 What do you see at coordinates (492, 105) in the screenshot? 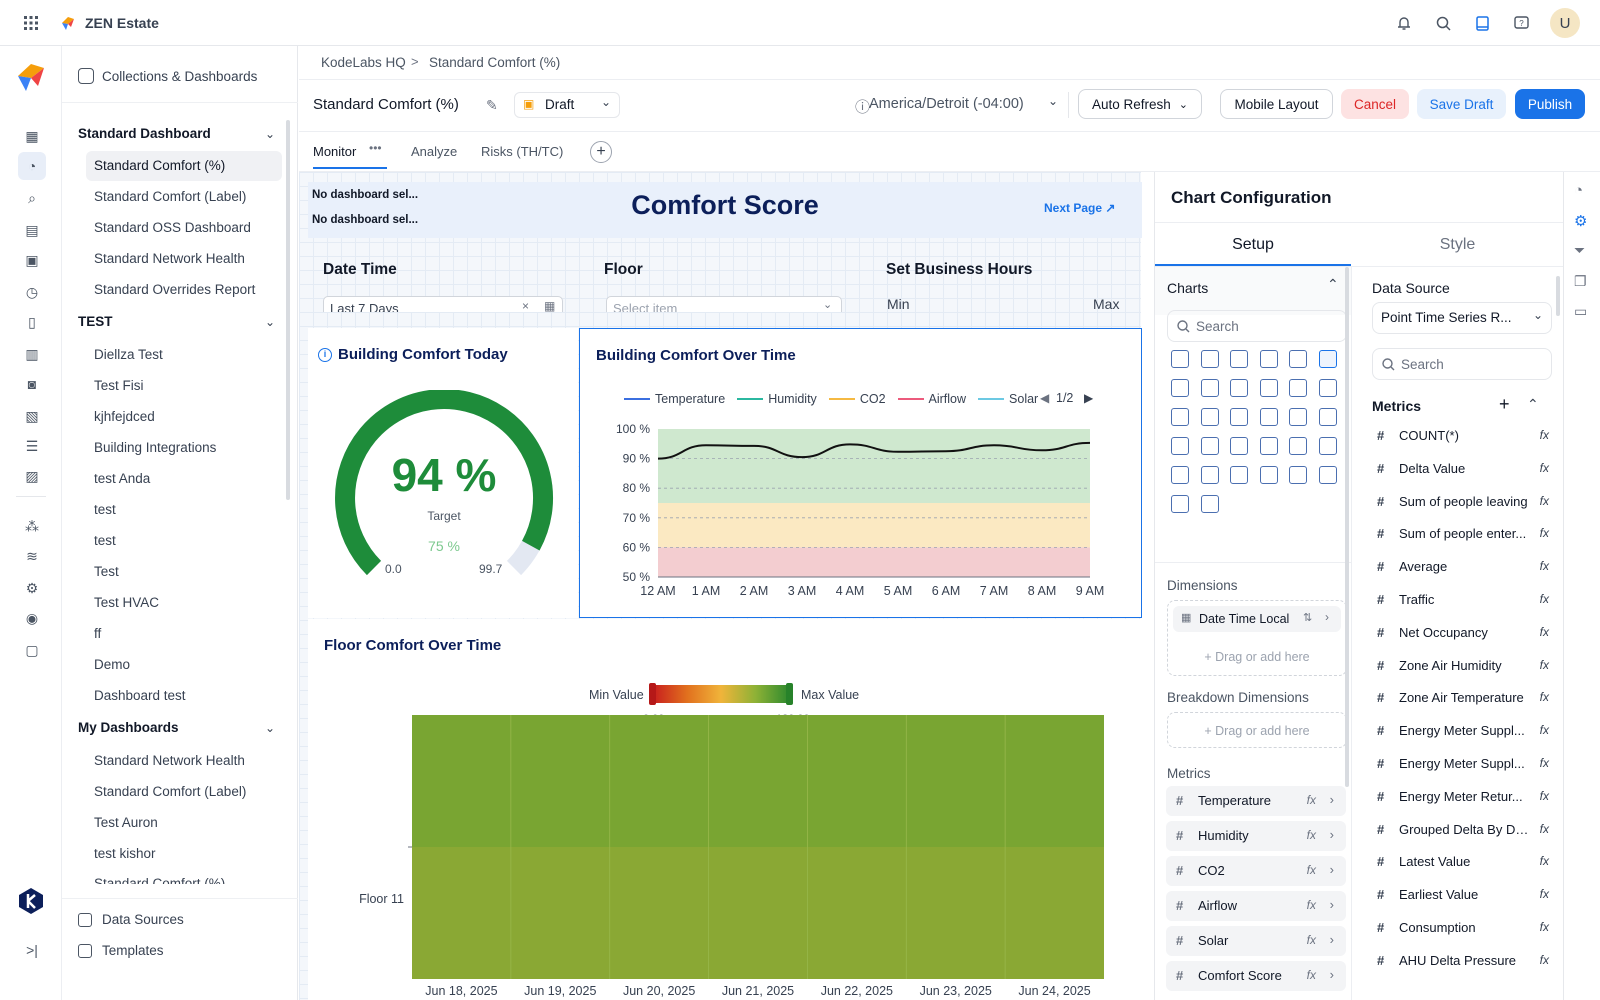
I see `edit-pencil-icon: ✎` at bounding box center [492, 105].